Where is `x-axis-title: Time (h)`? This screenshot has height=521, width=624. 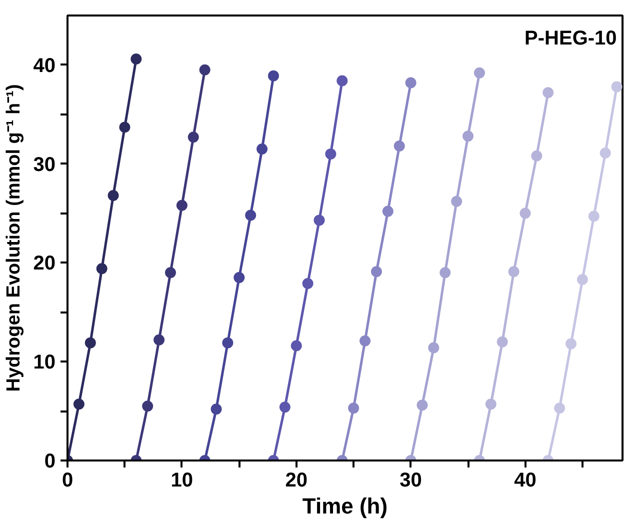 x-axis-title: Time (h) is located at coordinates (345, 506).